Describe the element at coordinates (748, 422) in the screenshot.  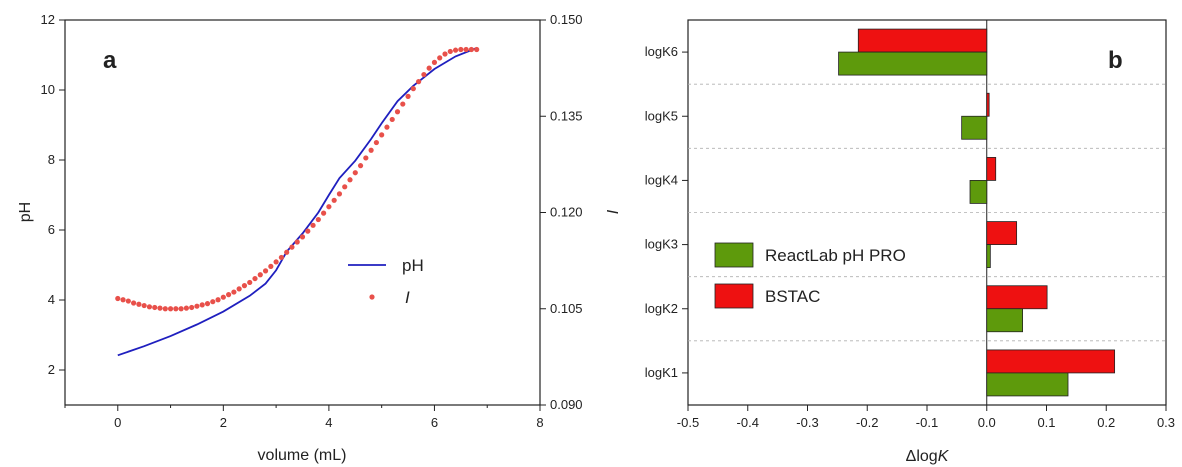
I see `x-tick-label-b: -0.4` at that location.